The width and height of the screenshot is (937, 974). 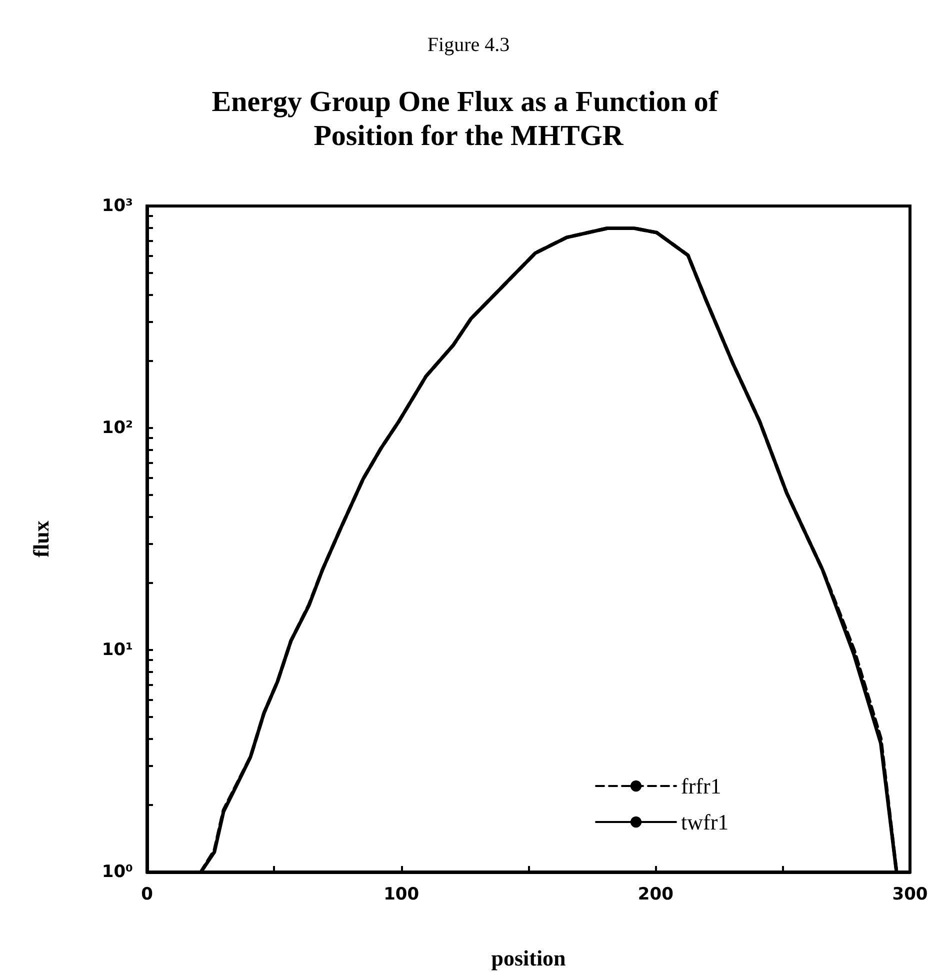 What do you see at coordinates (117, 872) in the screenshot?
I see `y-tick-label: 10⁰` at bounding box center [117, 872].